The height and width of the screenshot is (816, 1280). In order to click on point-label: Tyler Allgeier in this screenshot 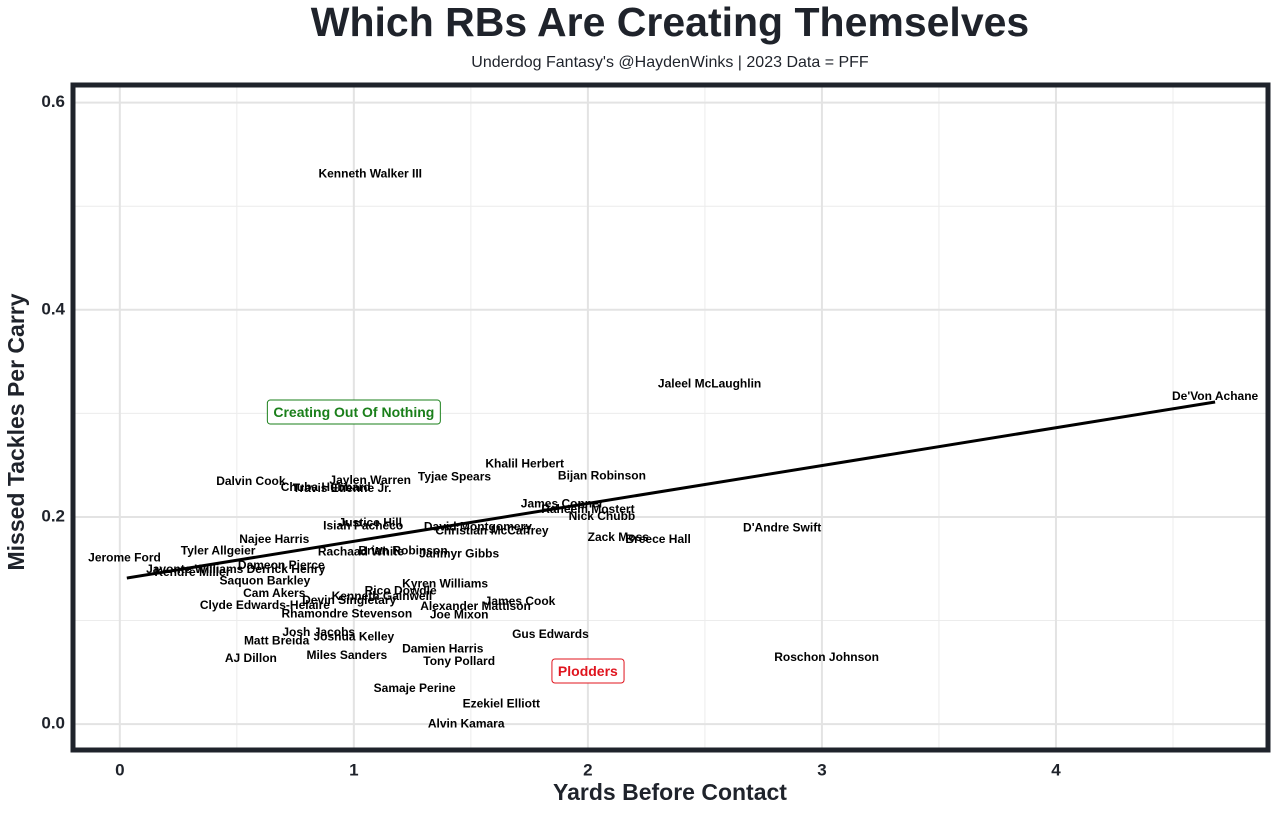, I will do `click(218, 550)`.